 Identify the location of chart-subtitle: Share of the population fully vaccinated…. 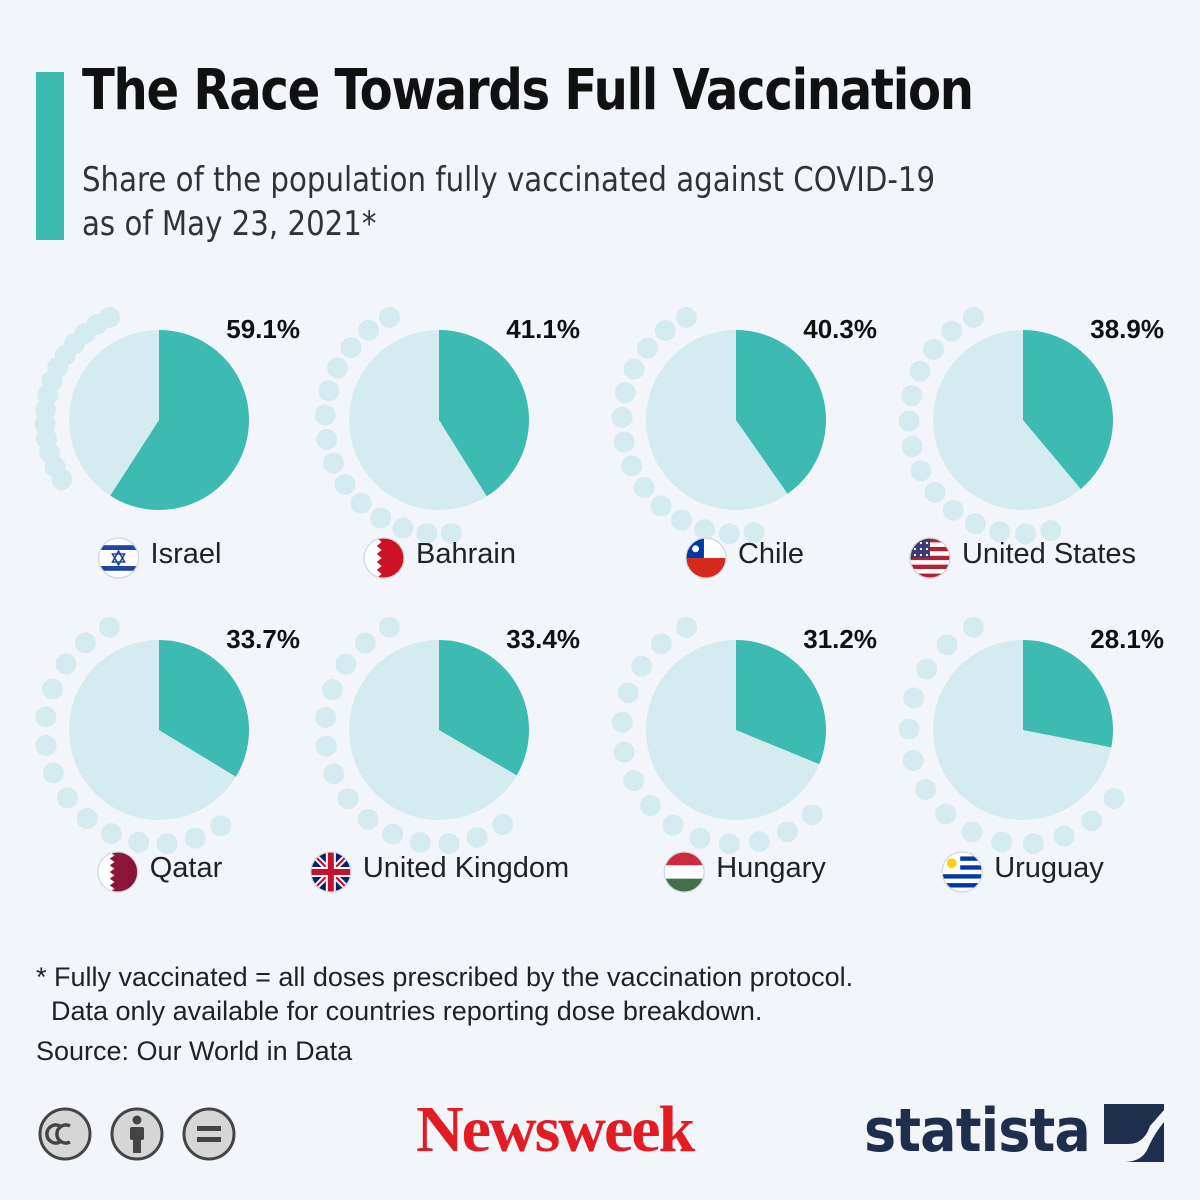
(508, 202).